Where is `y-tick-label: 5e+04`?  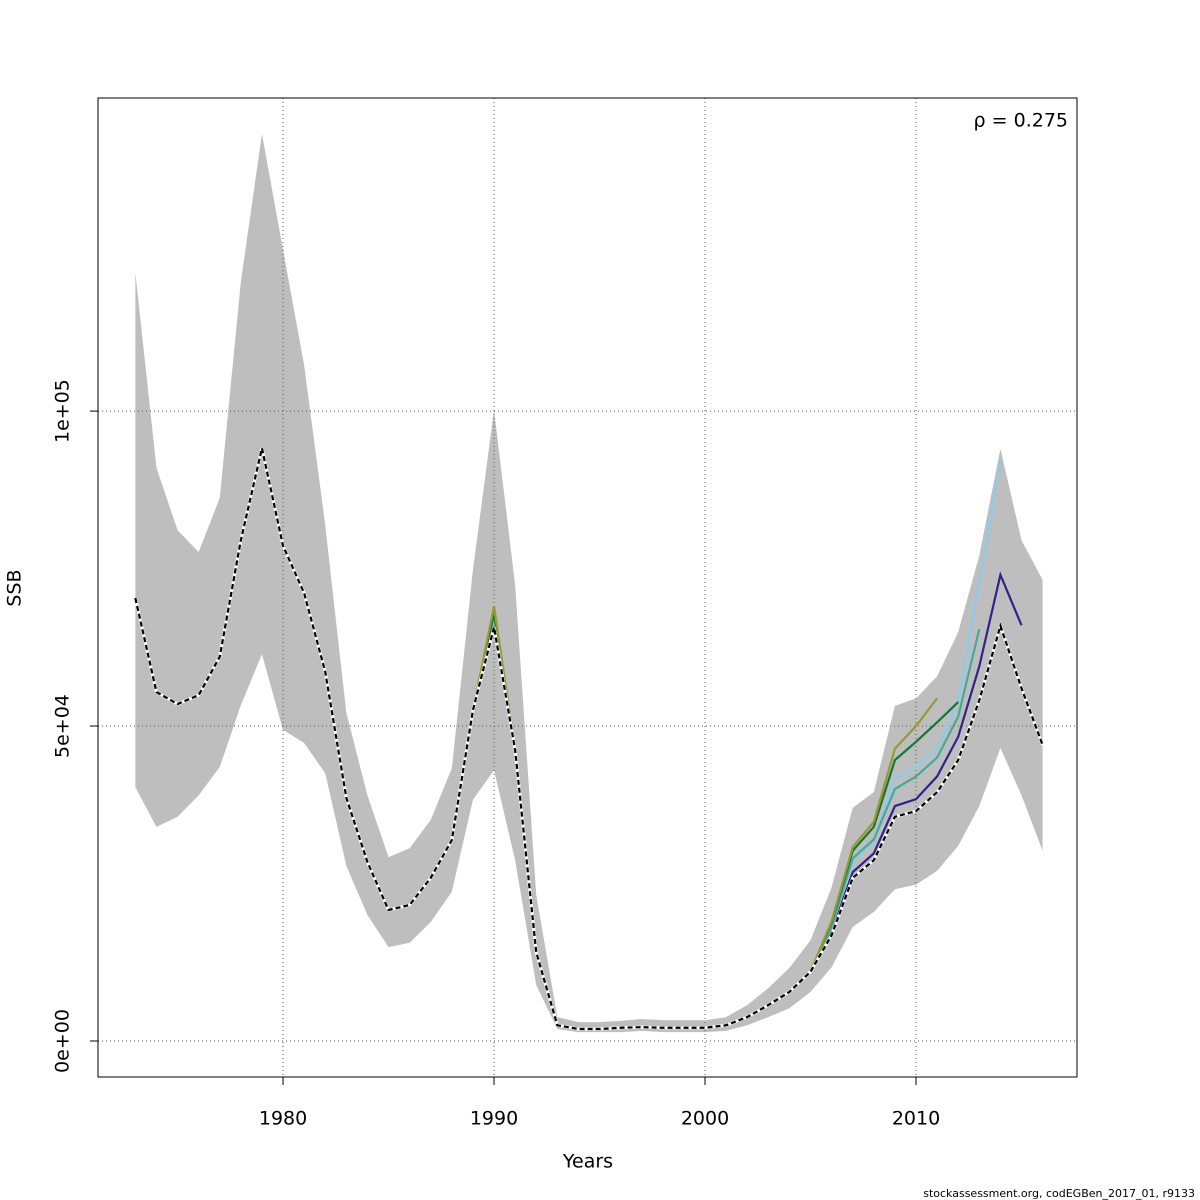 y-tick-label: 5e+04 is located at coordinates (63, 726).